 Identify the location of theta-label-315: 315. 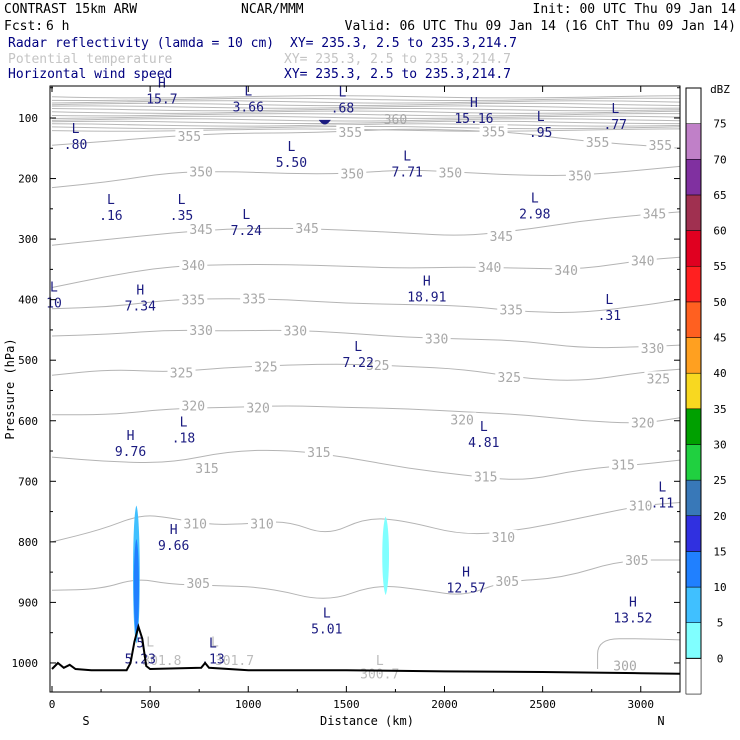
(485, 477).